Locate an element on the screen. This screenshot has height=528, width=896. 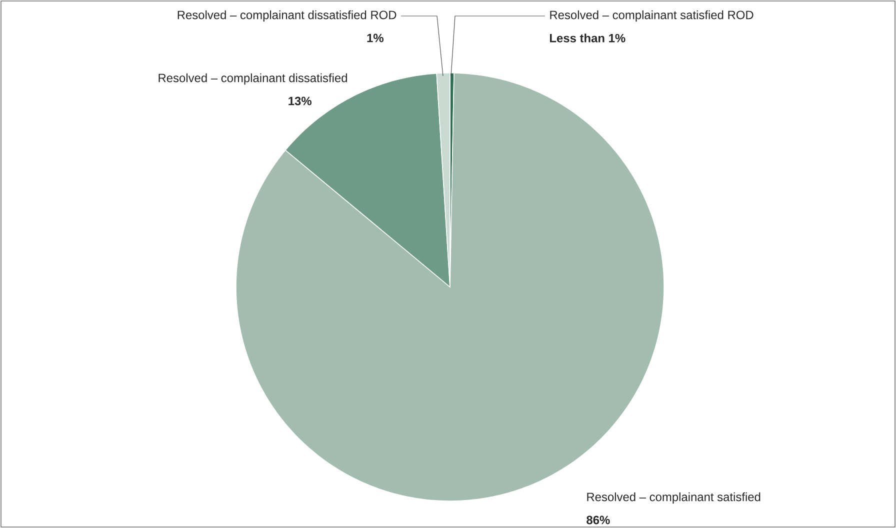
data-label: 13% is located at coordinates (300, 101).